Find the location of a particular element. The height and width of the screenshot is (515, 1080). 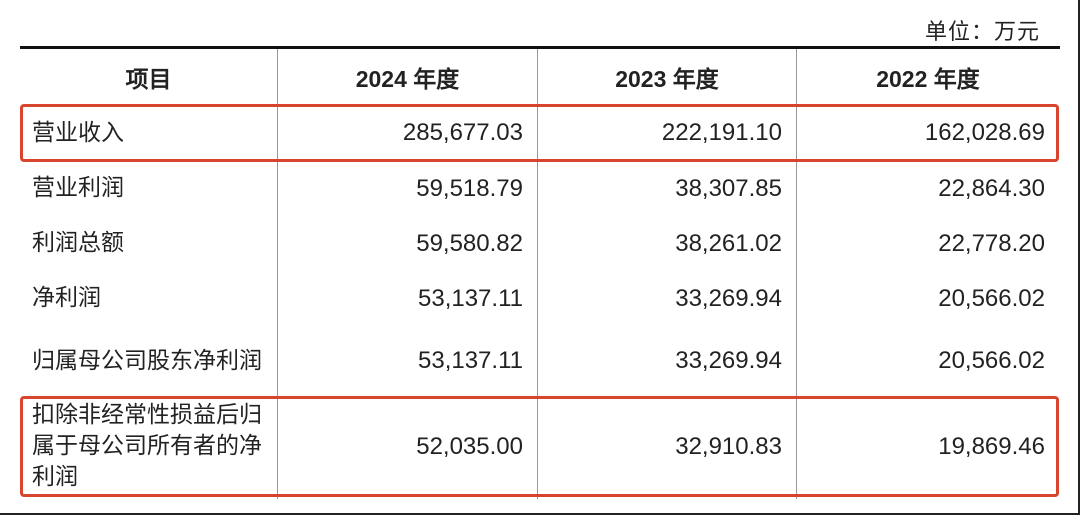

row-label: 营业收入 is located at coordinates (78, 132).